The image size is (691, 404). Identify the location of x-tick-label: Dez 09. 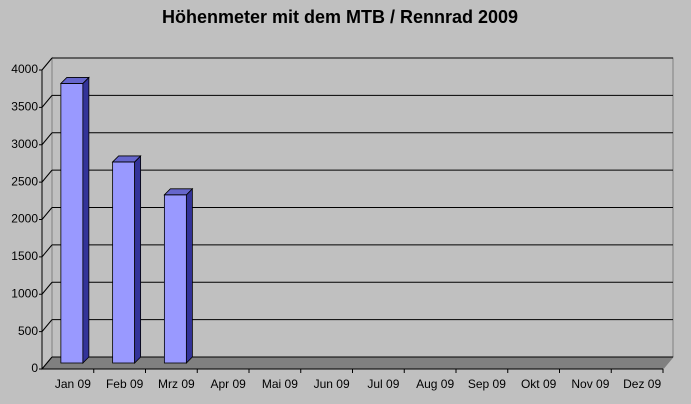
(642, 384).